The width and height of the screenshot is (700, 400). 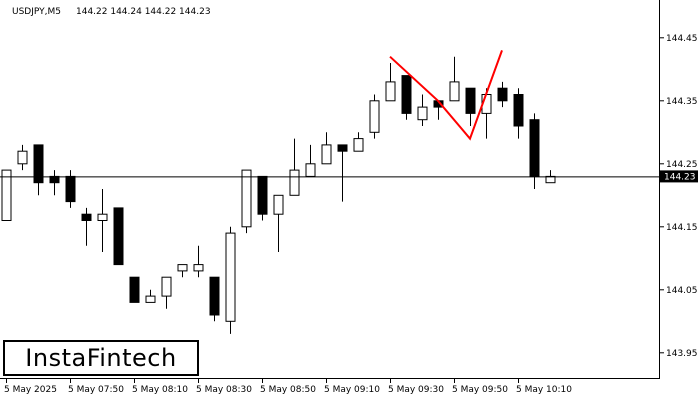 What do you see at coordinates (682, 228) in the screenshot?
I see `y-tick-label: 144.15` at bounding box center [682, 228].